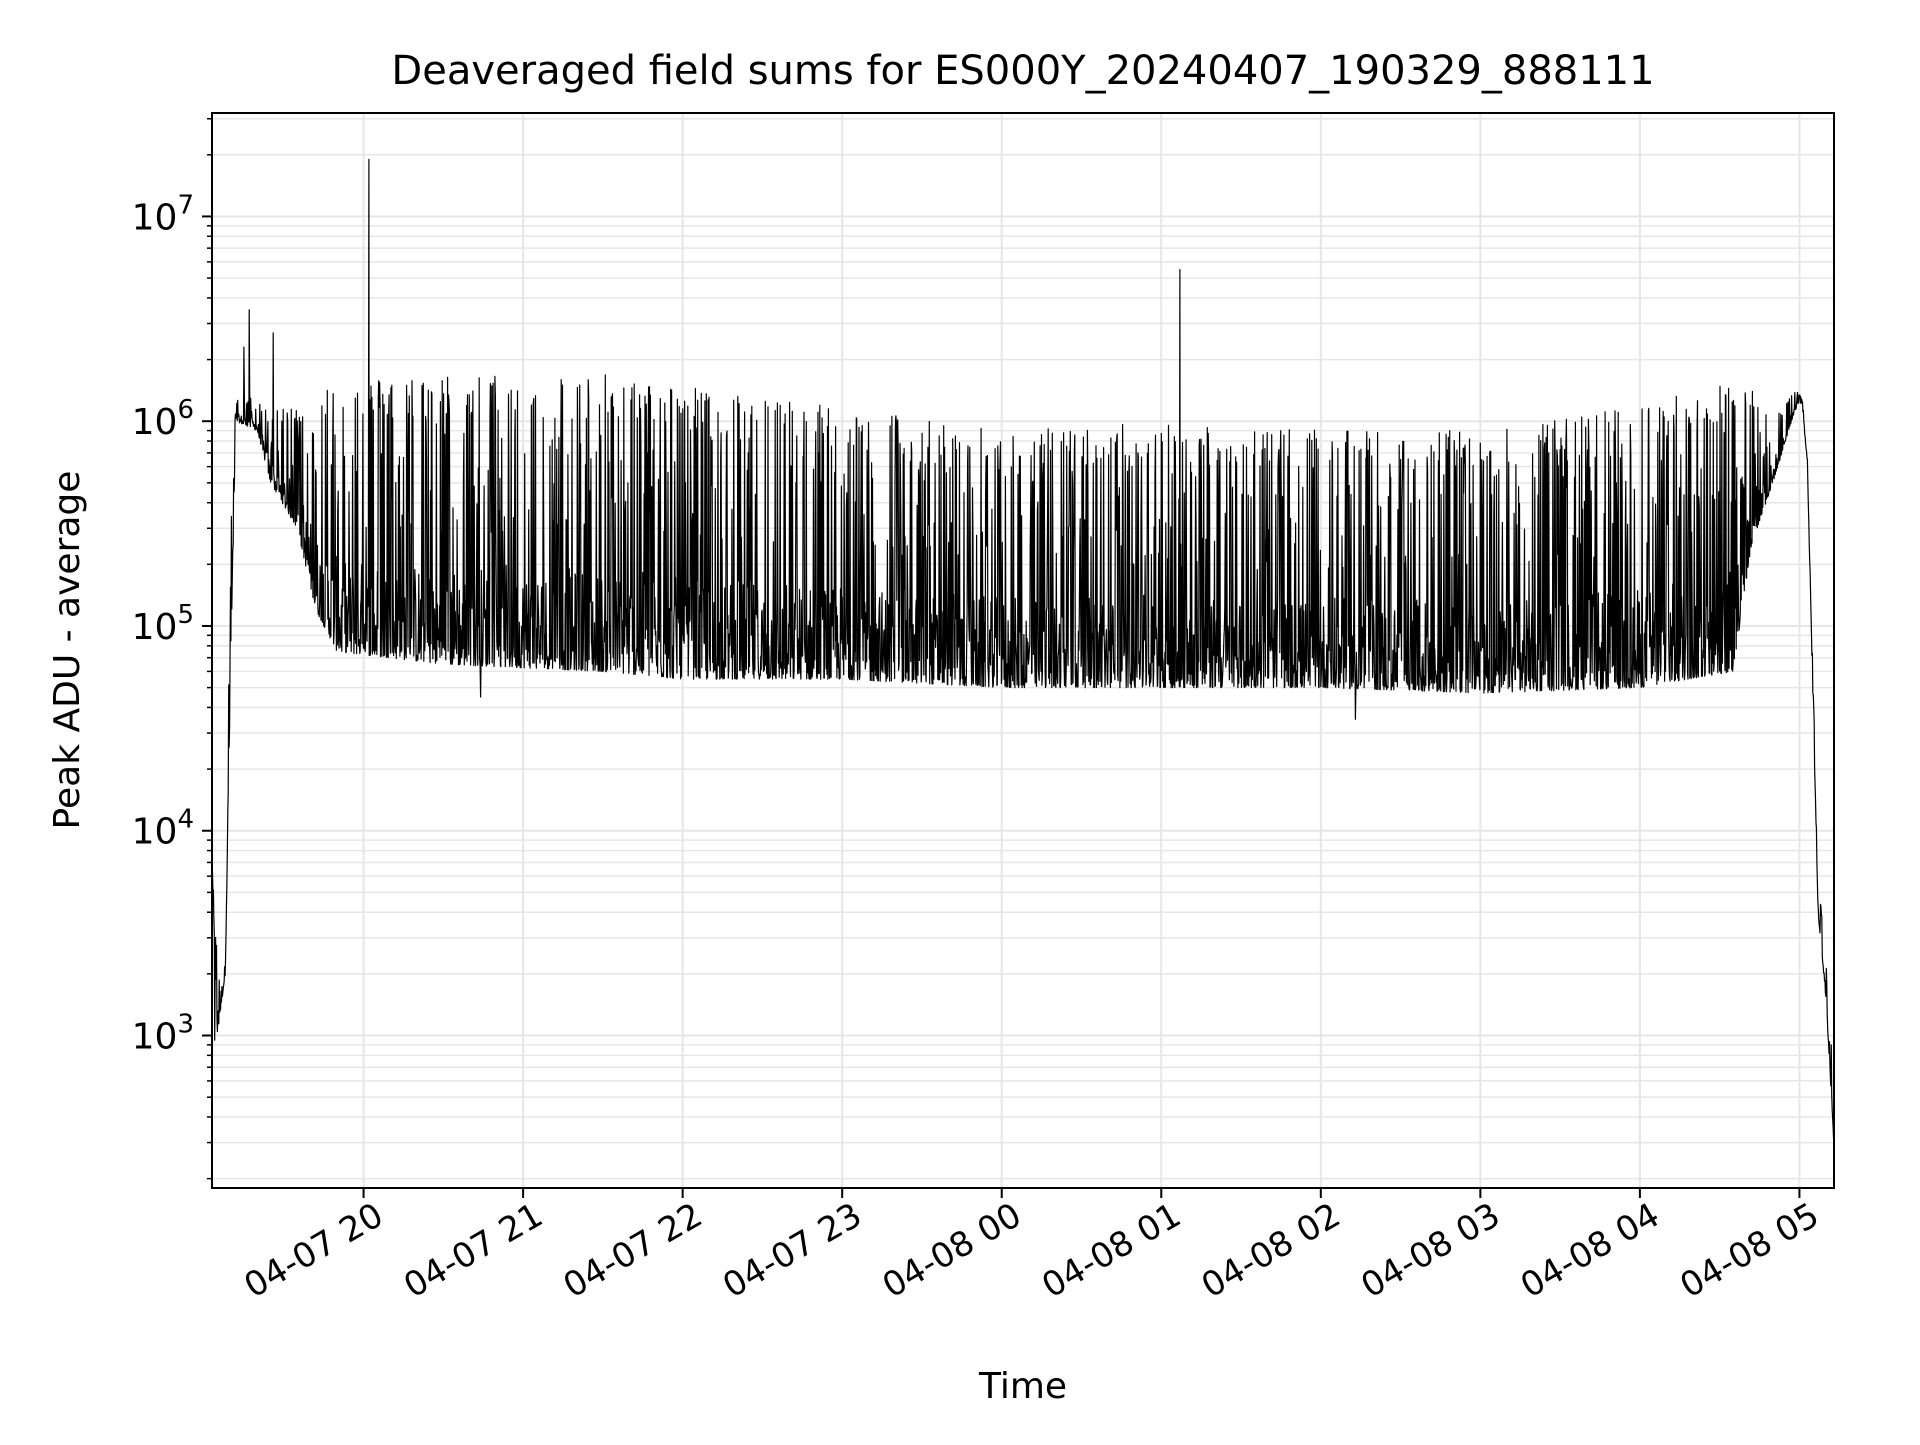 Image resolution: width=1920 pixels, height=1445 pixels. Describe the element at coordinates (473, 1250) in the screenshot. I see `x-tick-label: 04-07 21` at that location.